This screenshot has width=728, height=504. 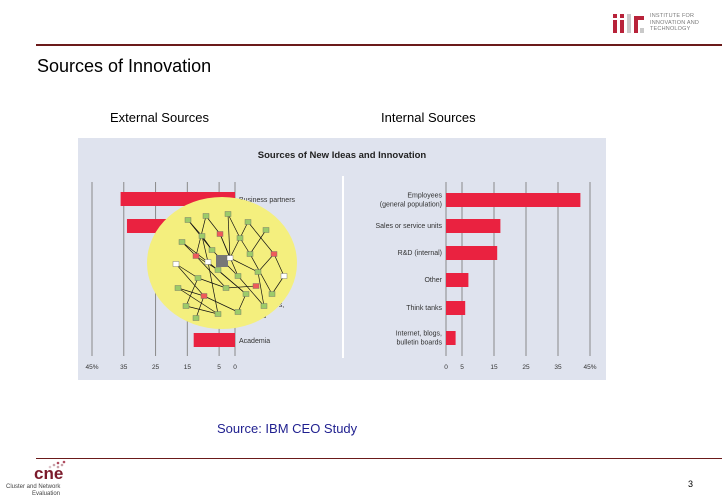 I want to click on network-hub, so click(x=222, y=261).